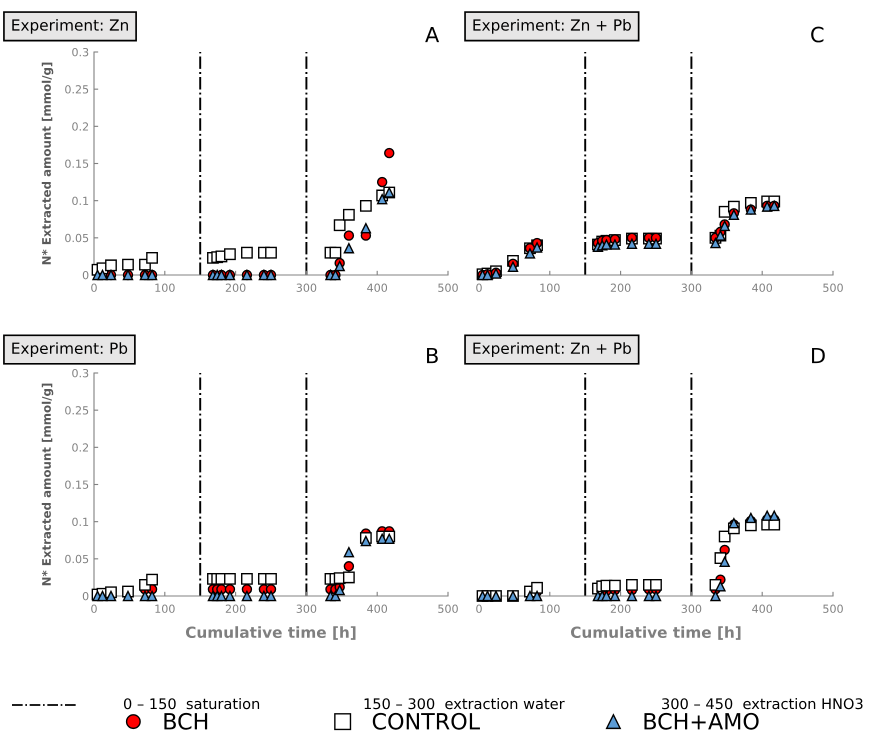  I want to click on text: C, so click(817, 34).